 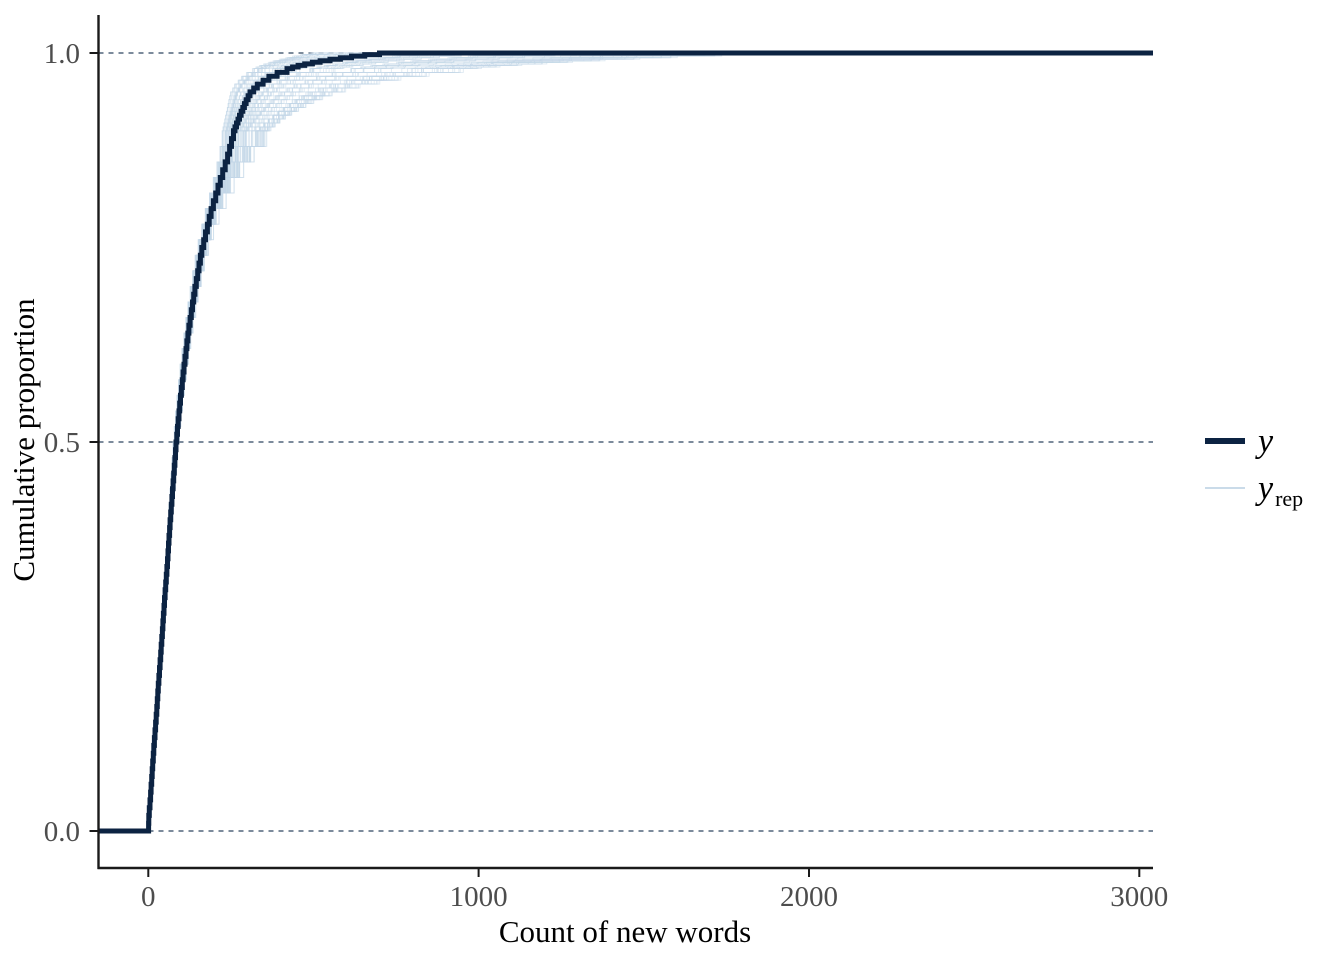 I want to click on legend-y-label: y, so click(x=1264, y=441).